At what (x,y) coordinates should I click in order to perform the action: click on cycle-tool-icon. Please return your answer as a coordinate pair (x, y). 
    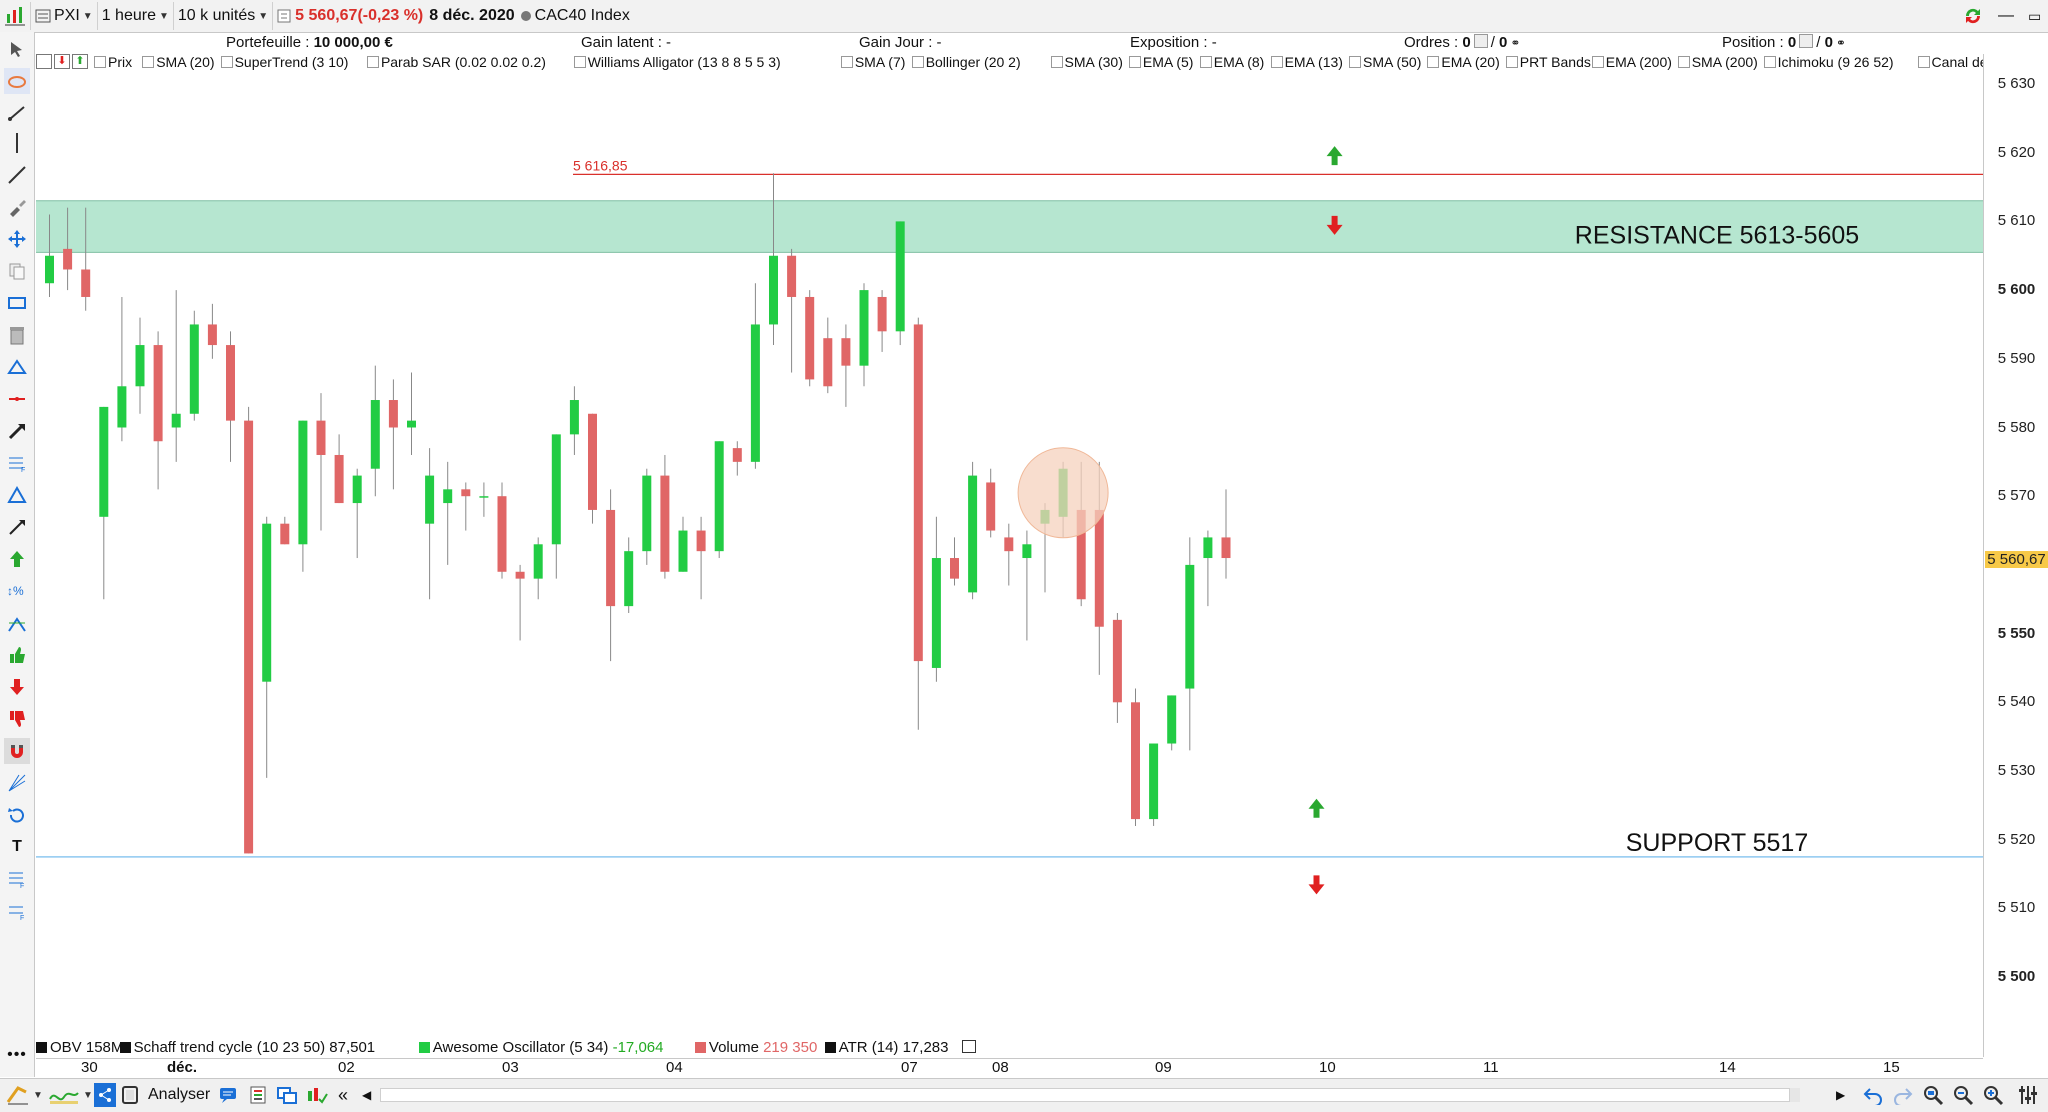
    Looking at the image, I should click on (17, 815).